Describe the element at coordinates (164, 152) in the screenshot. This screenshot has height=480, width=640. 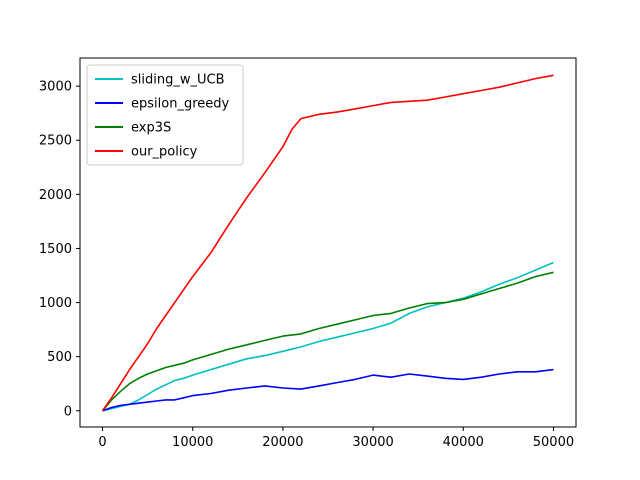
I see `legend-label-our-policy: our_policy` at that location.